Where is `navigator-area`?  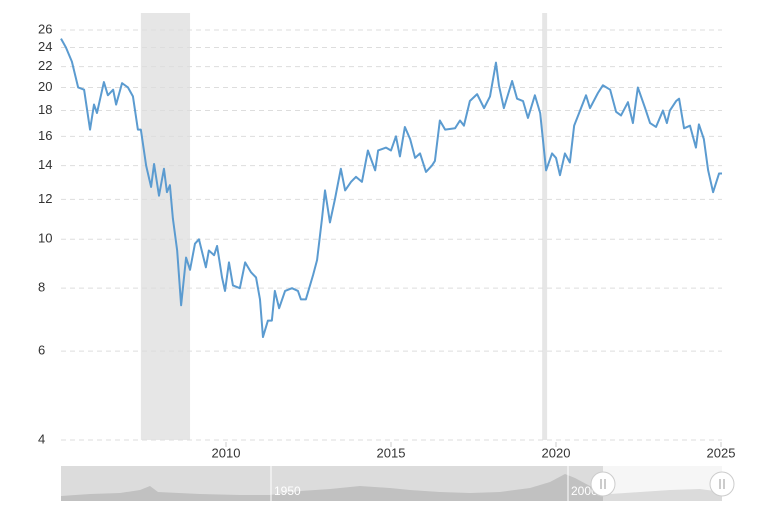 navigator-area is located at coordinates (391, 487).